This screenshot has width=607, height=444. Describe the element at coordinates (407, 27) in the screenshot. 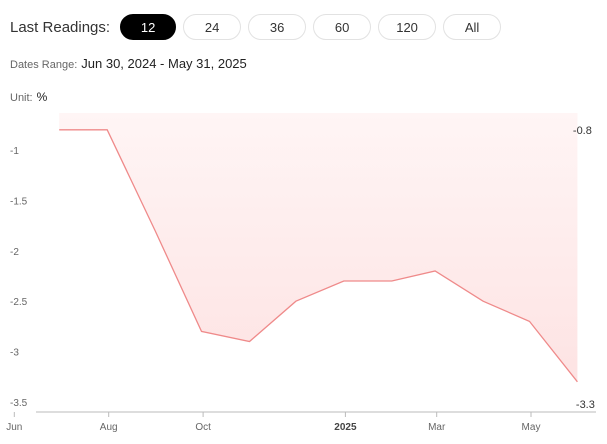

I see `readings-120-button: 120` at that location.